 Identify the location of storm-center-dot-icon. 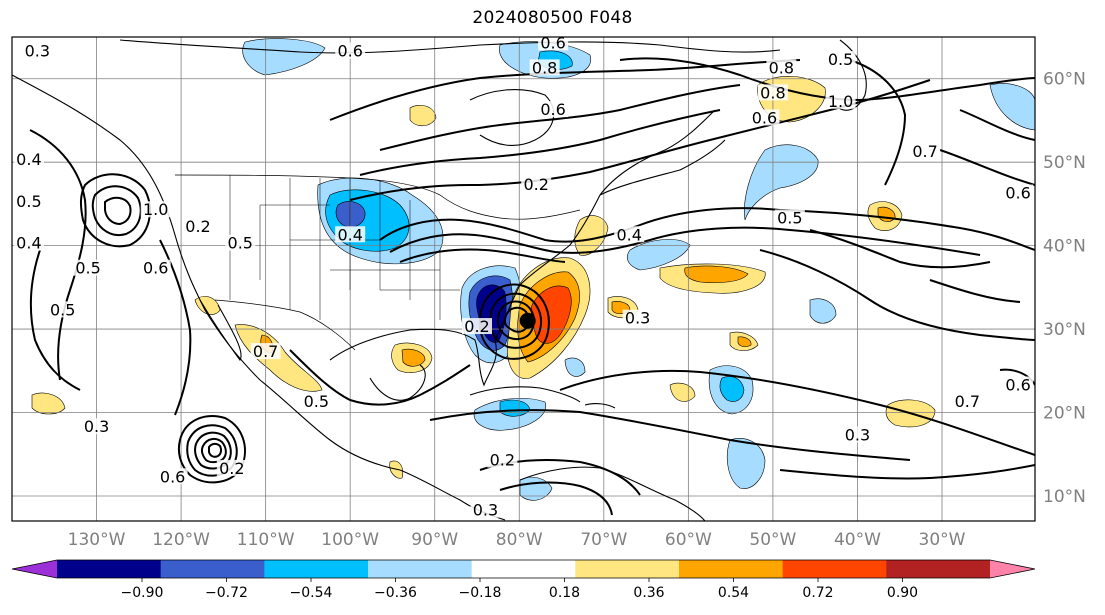
(527, 320).